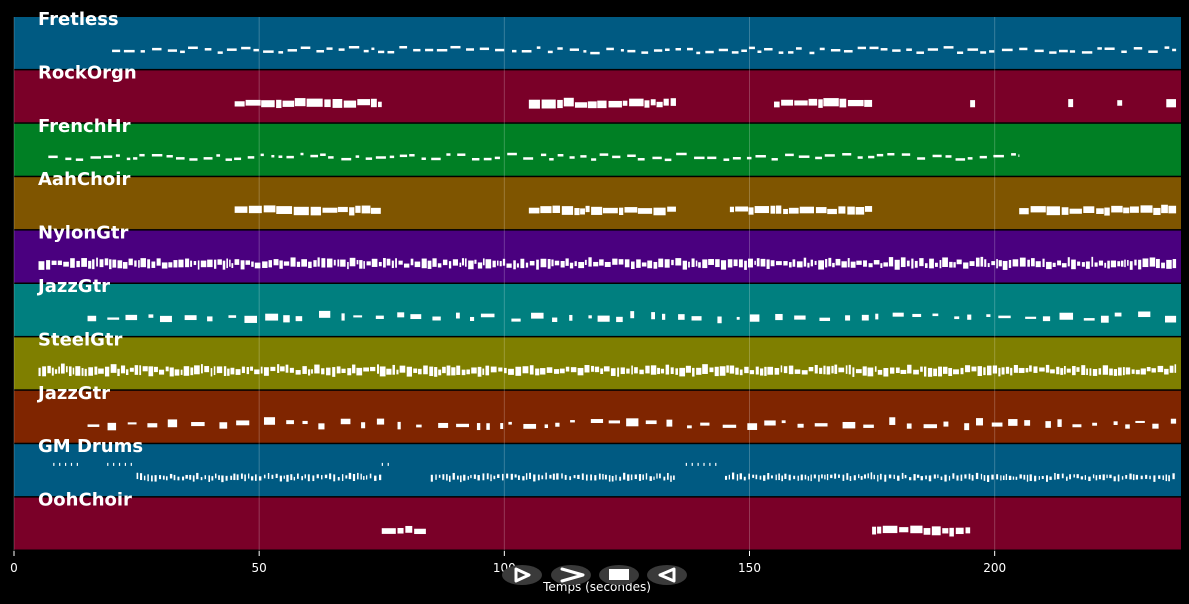 This screenshot has width=1189, height=604. I want to click on back-icon, so click(667, 575).